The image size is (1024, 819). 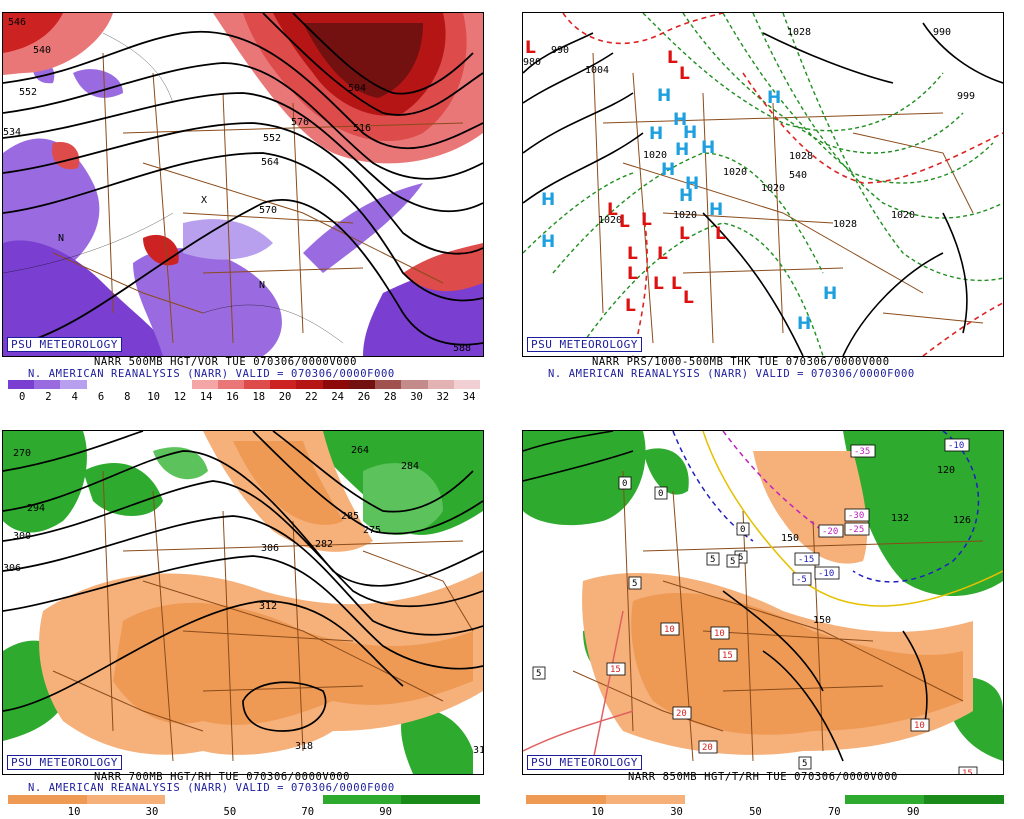 I want to click on contour-label: 1028, so click(x=801, y=156).